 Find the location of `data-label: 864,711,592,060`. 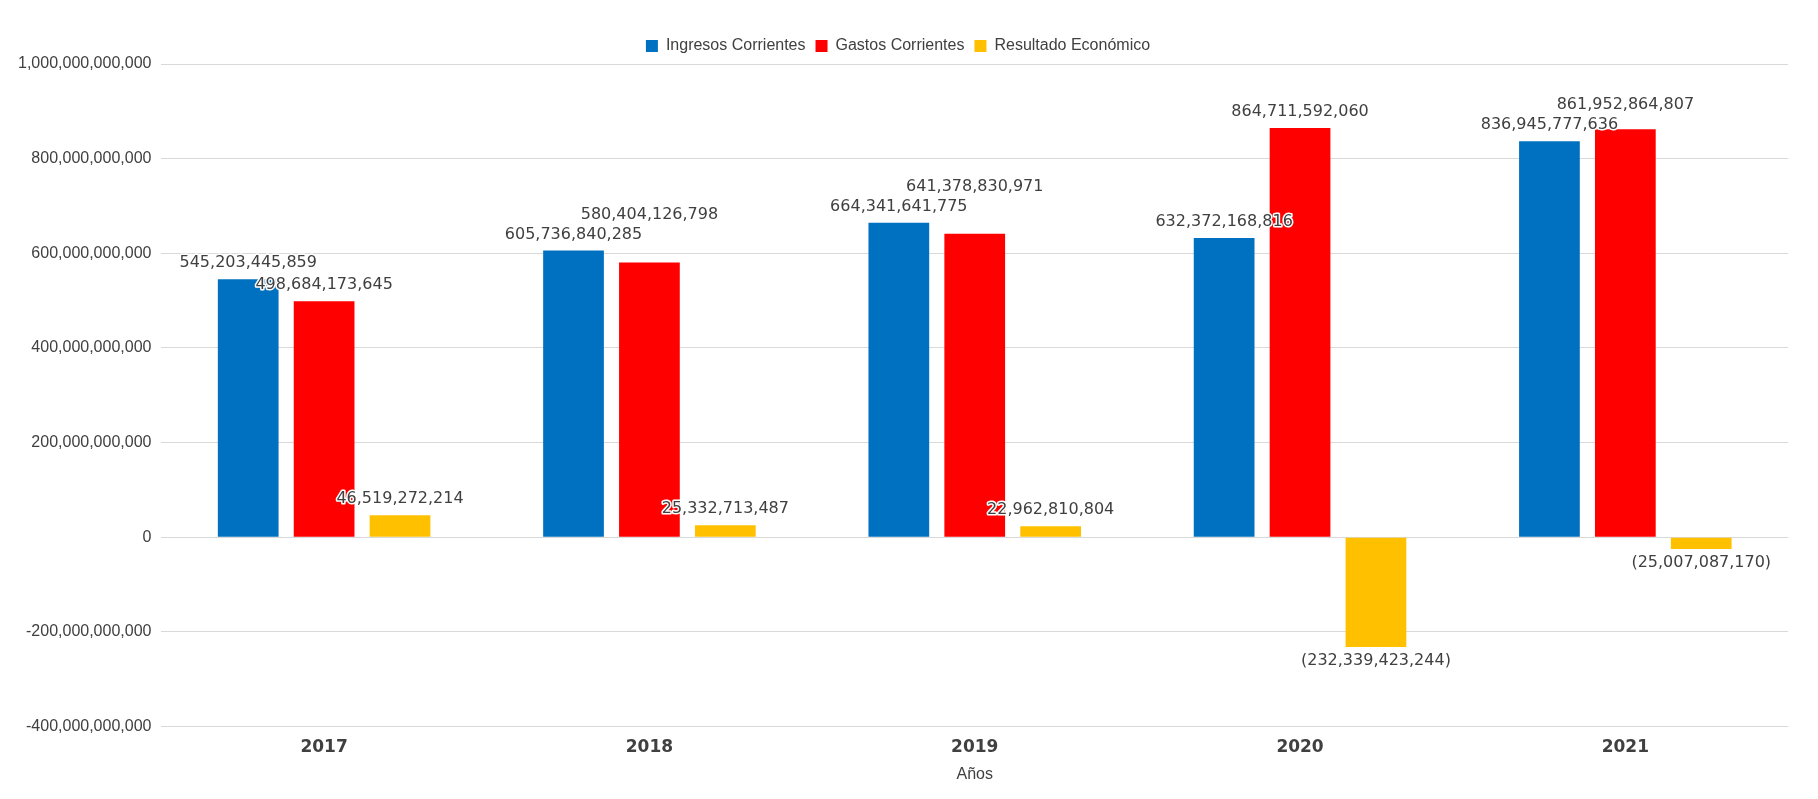

data-label: 864,711,592,060 is located at coordinates (1300, 111).